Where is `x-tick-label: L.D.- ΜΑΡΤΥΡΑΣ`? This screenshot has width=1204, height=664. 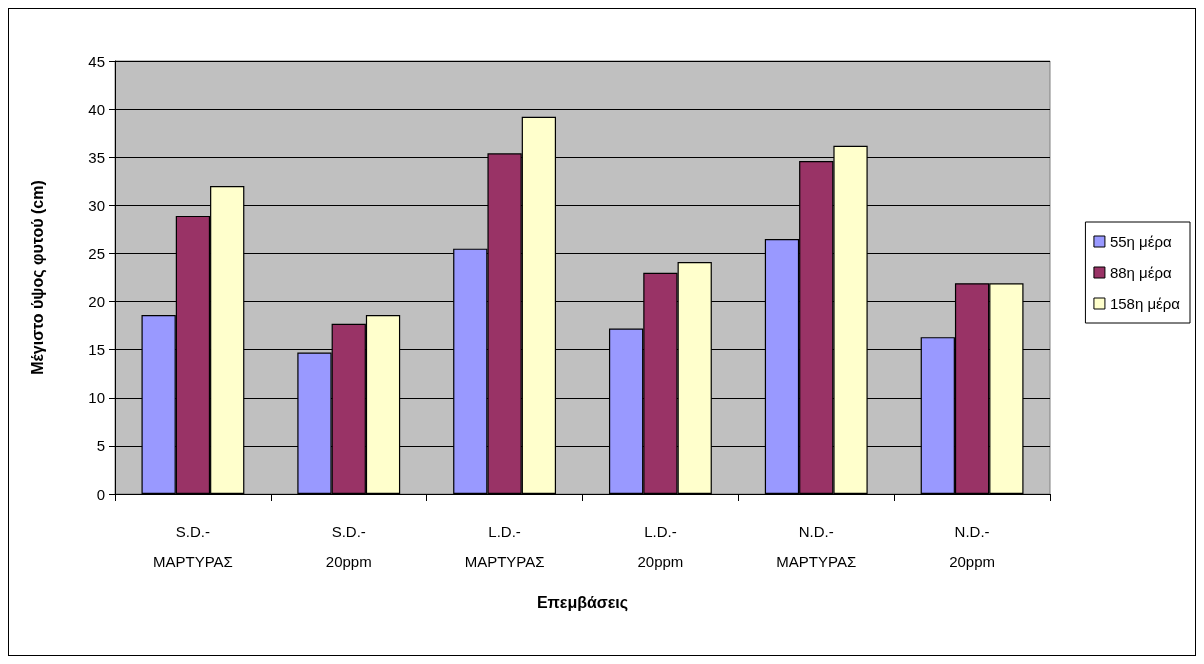
x-tick-label: L.D.- ΜΑΡΤΥΡΑΣ is located at coordinates (504, 546).